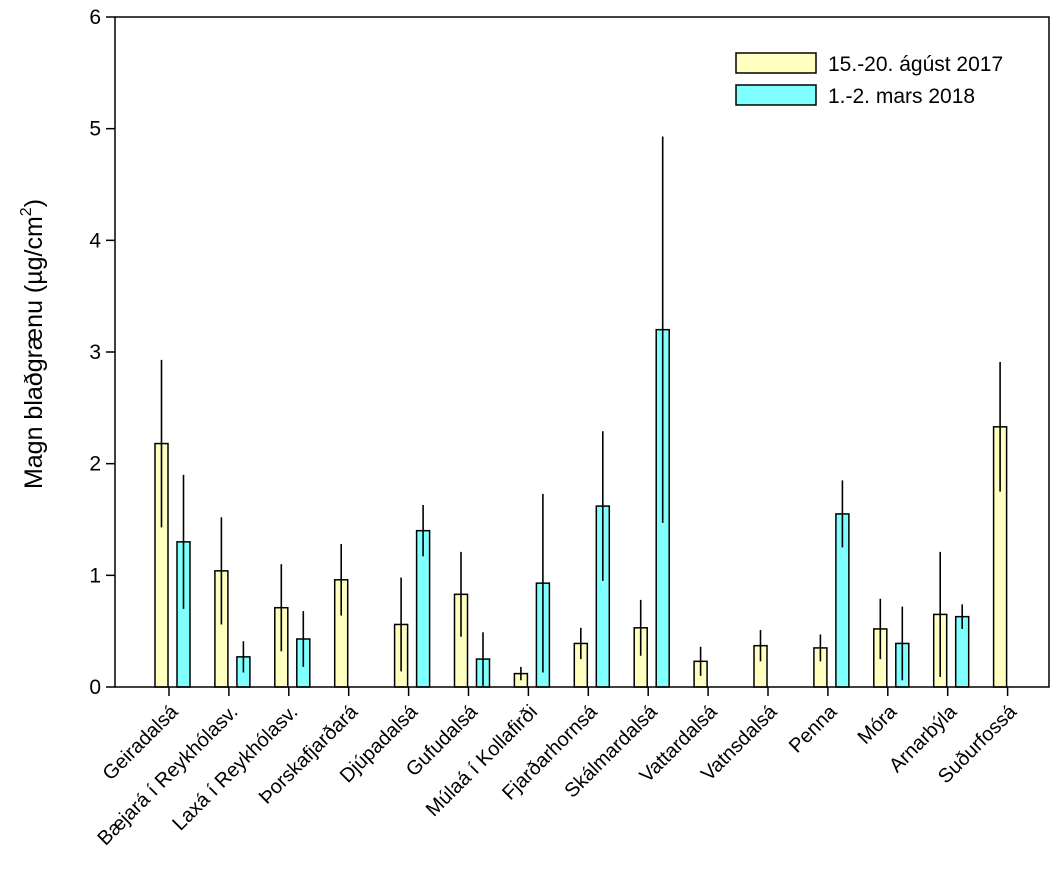 This screenshot has width=1059, height=895. What do you see at coordinates (869, 80) in the screenshot?
I see `legend: 15.-20. ágúst 2017 1.-2. mars 2018` at bounding box center [869, 80].